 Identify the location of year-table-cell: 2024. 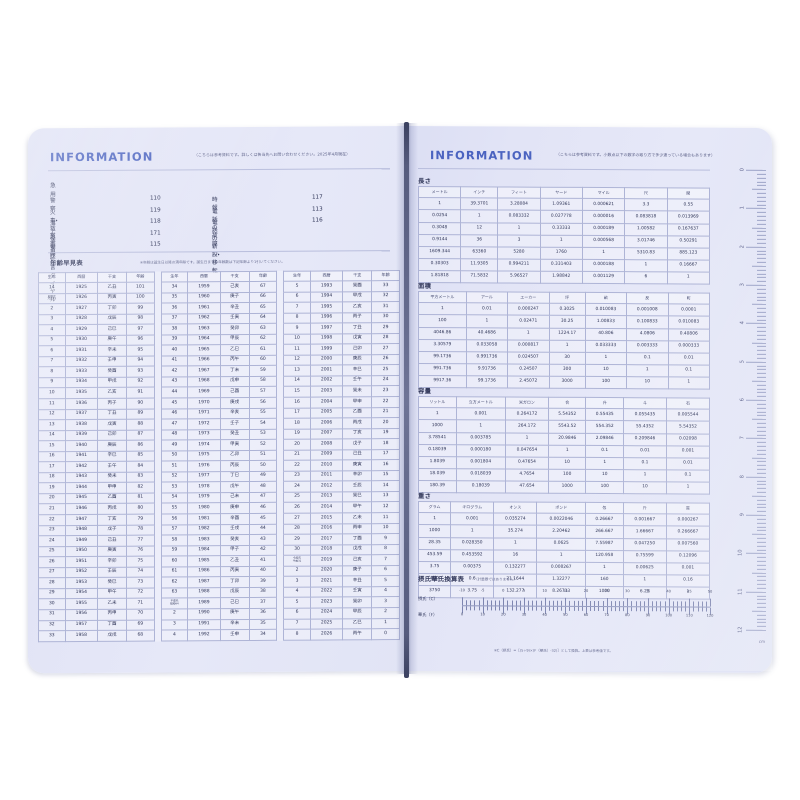
(326, 613).